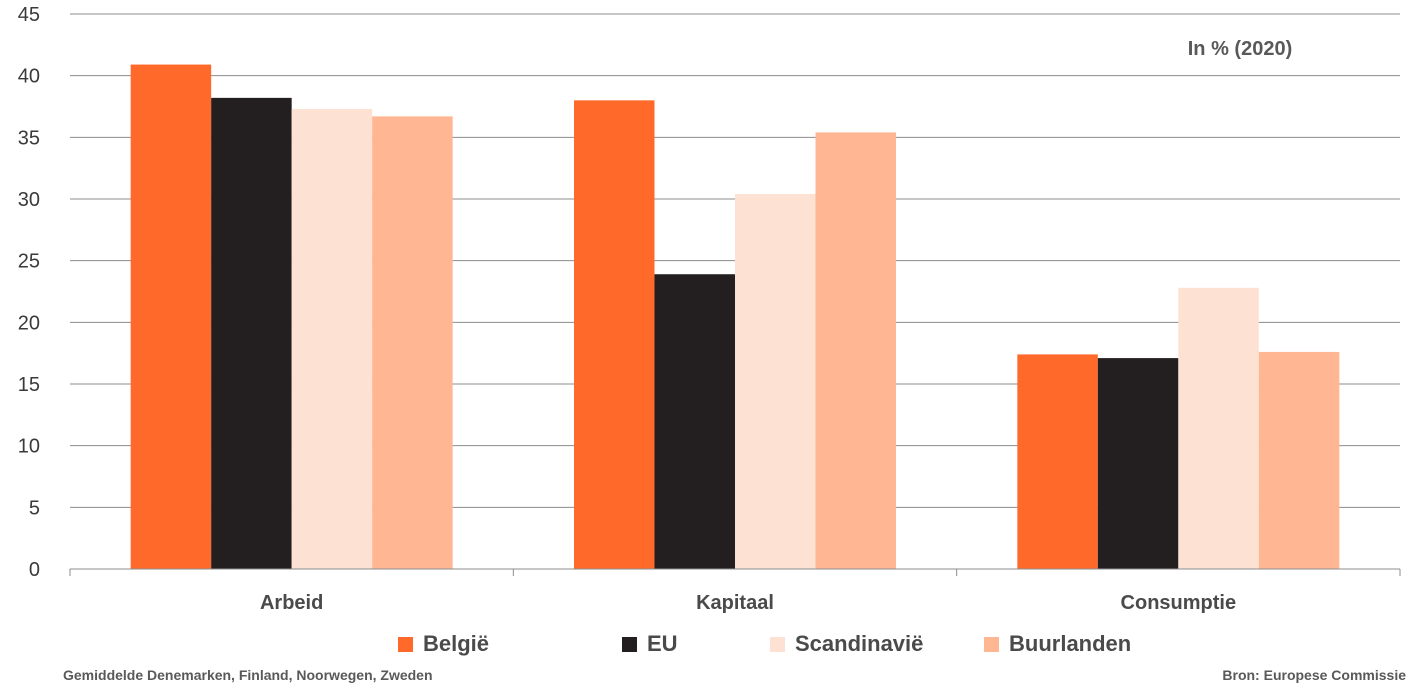  What do you see at coordinates (1179, 603) in the screenshot?
I see `x-category-label: Consumptie` at bounding box center [1179, 603].